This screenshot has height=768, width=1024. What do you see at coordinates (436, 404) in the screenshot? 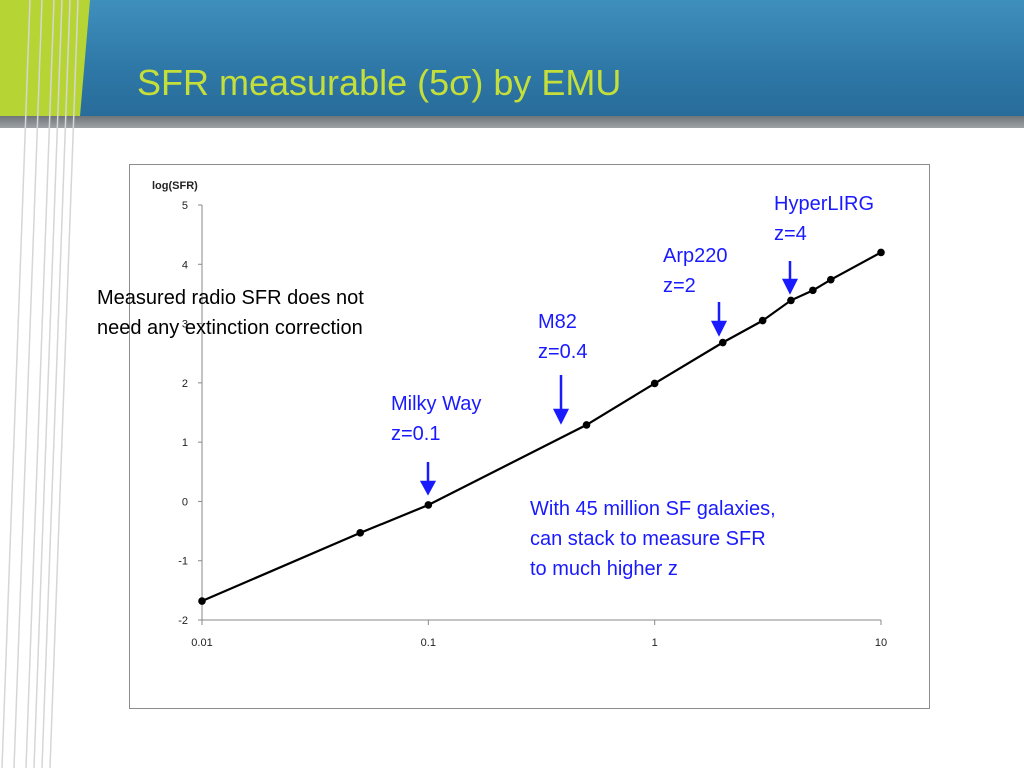
I see `milky-way-name: Milky Way` at bounding box center [436, 404].